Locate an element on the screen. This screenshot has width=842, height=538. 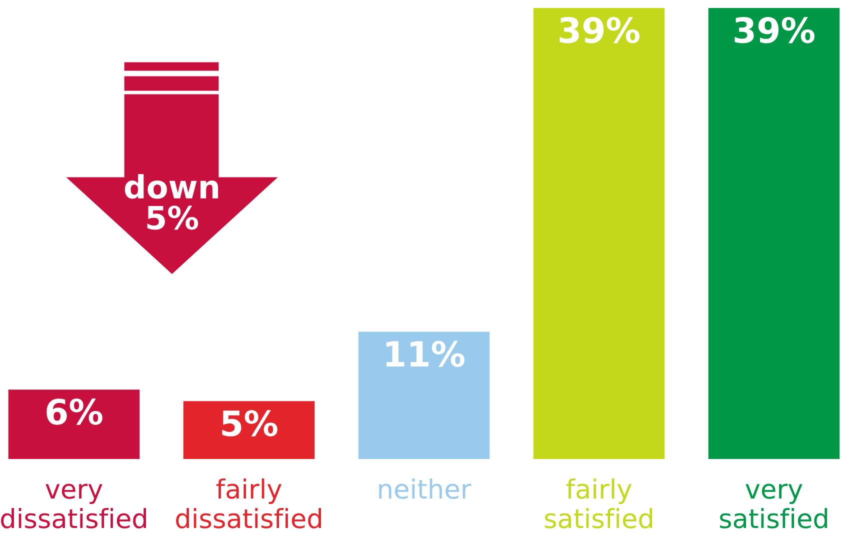
annotation: down 5% is located at coordinates (171, 202).